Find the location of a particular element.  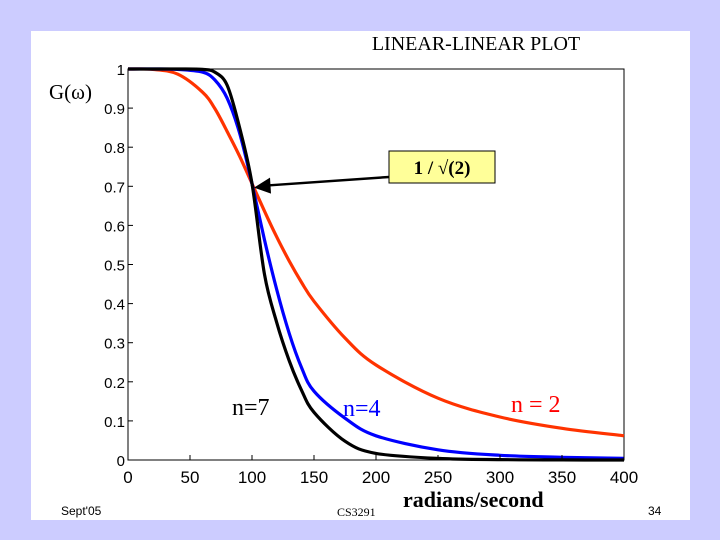

x-tick-label: 400 is located at coordinates (624, 477).